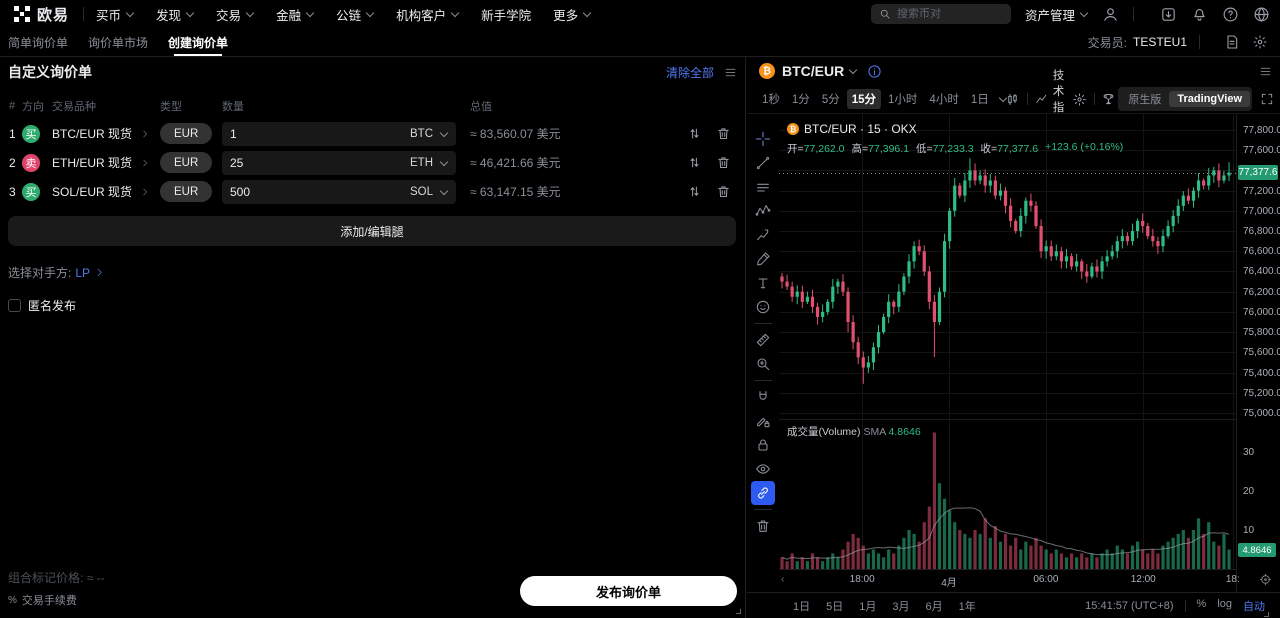 This screenshot has height=618, width=1280. I want to click on scroll-left-arrow: ‹, so click(783, 579).